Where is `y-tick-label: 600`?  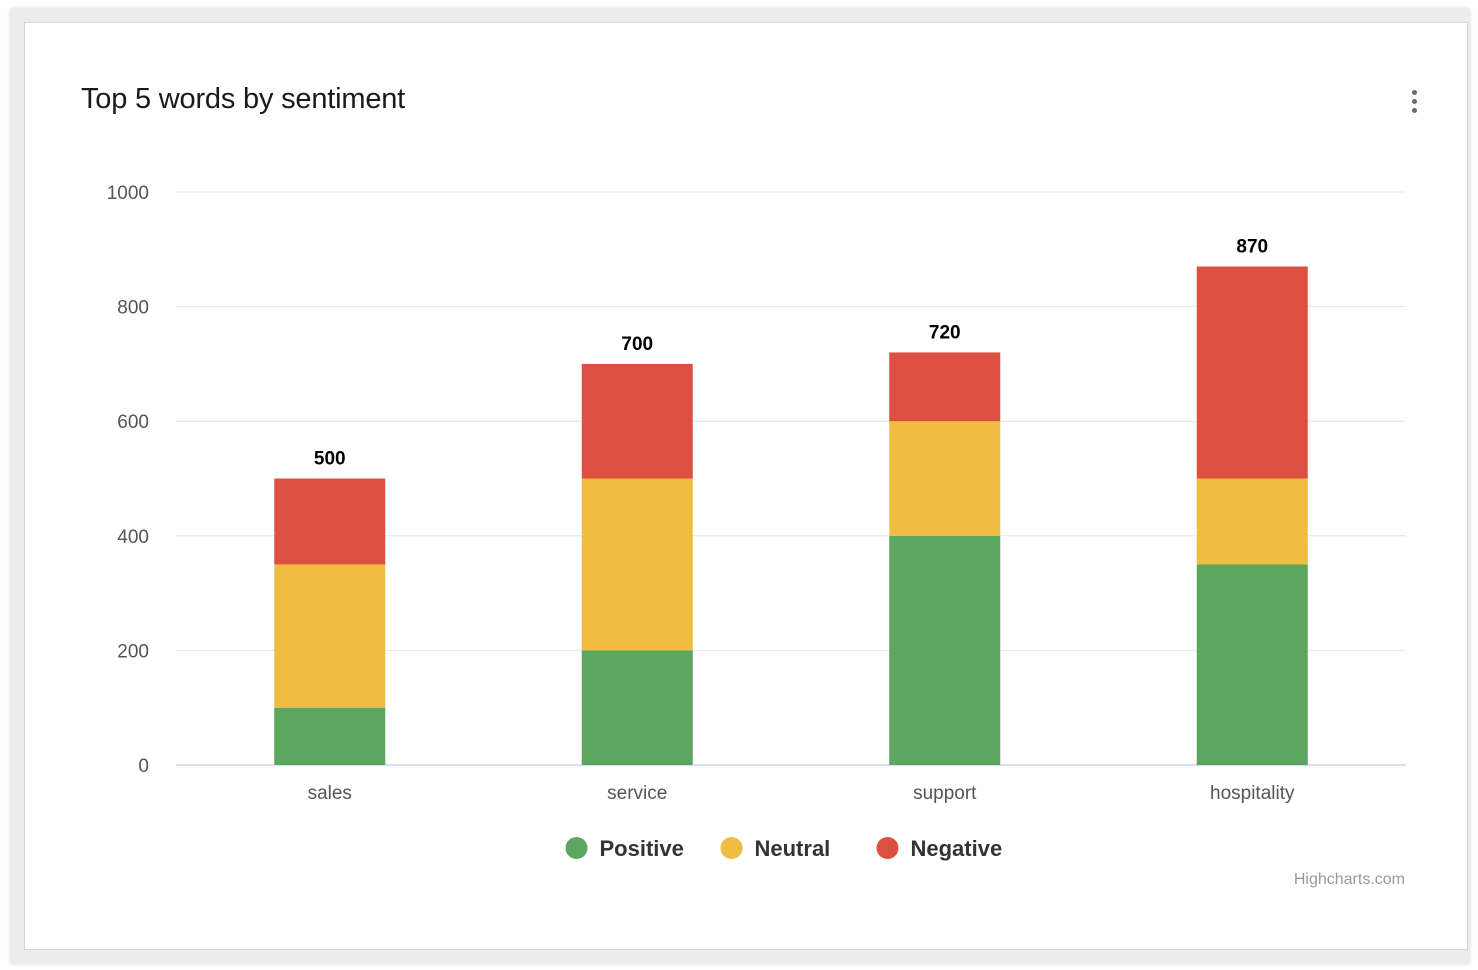 y-tick-label: 600 is located at coordinates (133, 422).